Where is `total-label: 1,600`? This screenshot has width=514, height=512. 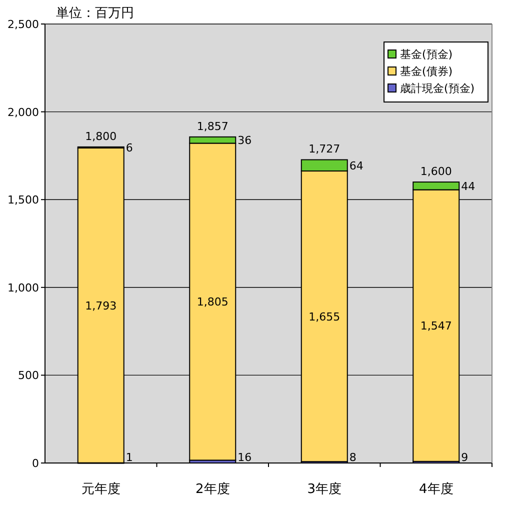
total-label: 1,600 is located at coordinates (436, 171).